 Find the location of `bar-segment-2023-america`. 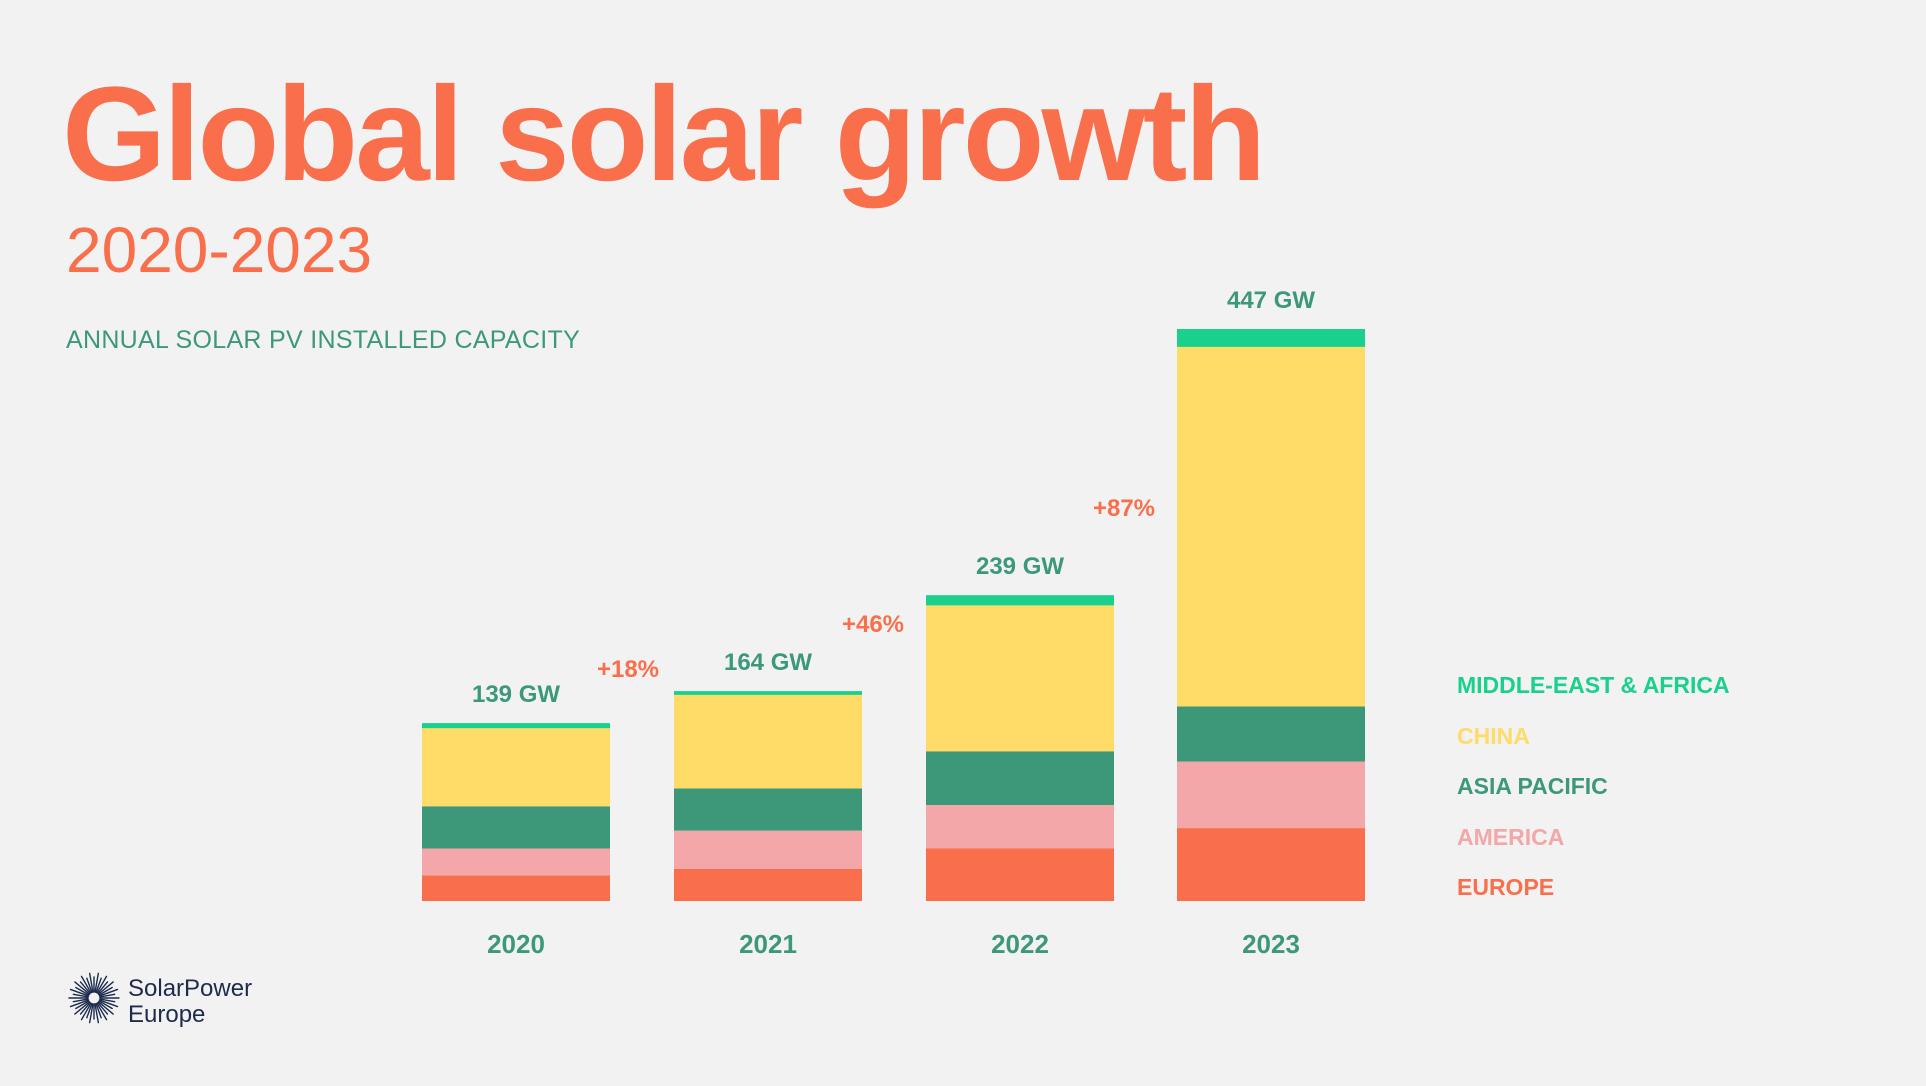

bar-segment-2023-america is located at coordinates (1271, 794).